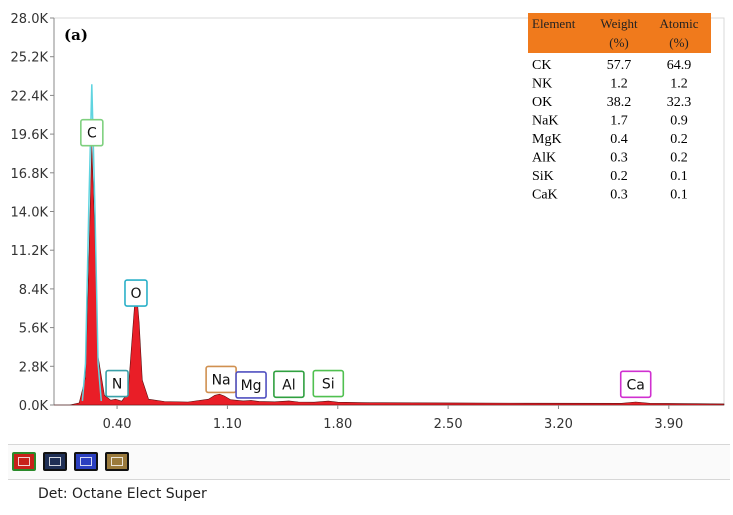 This screenshot has height=515, width=733. I want to click on table-cell: OK, so click(542, 102).